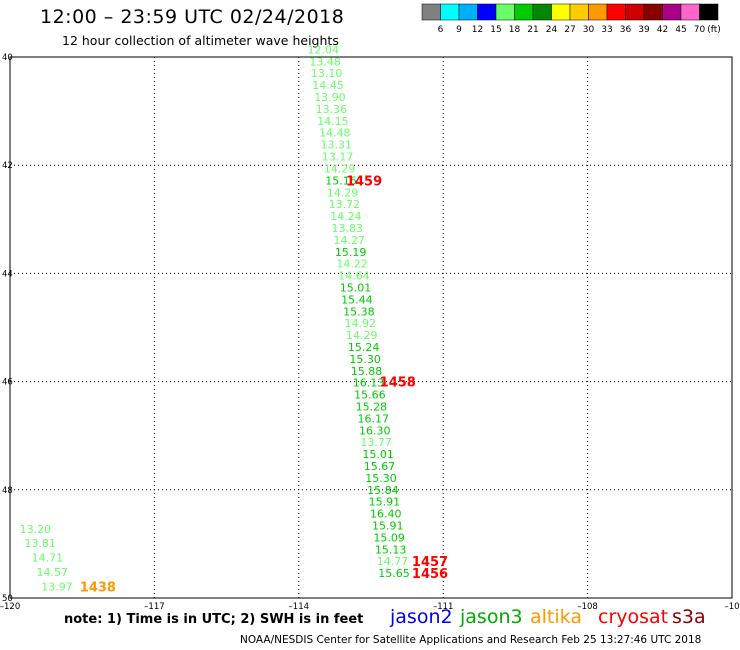  I want to click on swh-value-main-track: 15.38, so click(359, 311).